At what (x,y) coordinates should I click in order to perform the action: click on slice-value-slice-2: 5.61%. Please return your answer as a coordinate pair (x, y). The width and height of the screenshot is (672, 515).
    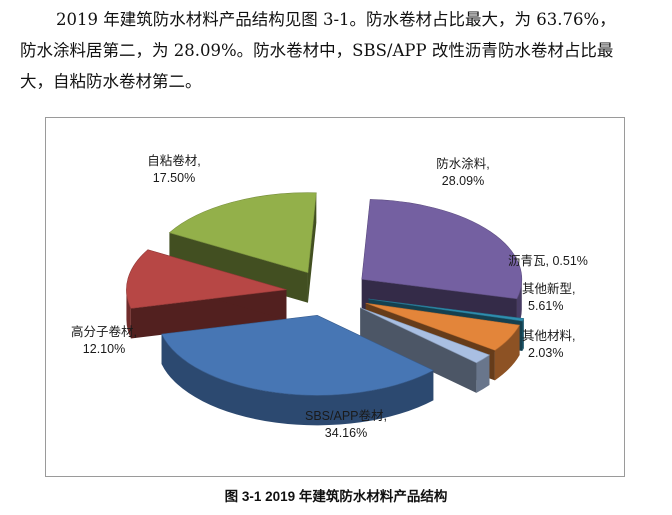
    Looking at the image, I should click on (545, 306).